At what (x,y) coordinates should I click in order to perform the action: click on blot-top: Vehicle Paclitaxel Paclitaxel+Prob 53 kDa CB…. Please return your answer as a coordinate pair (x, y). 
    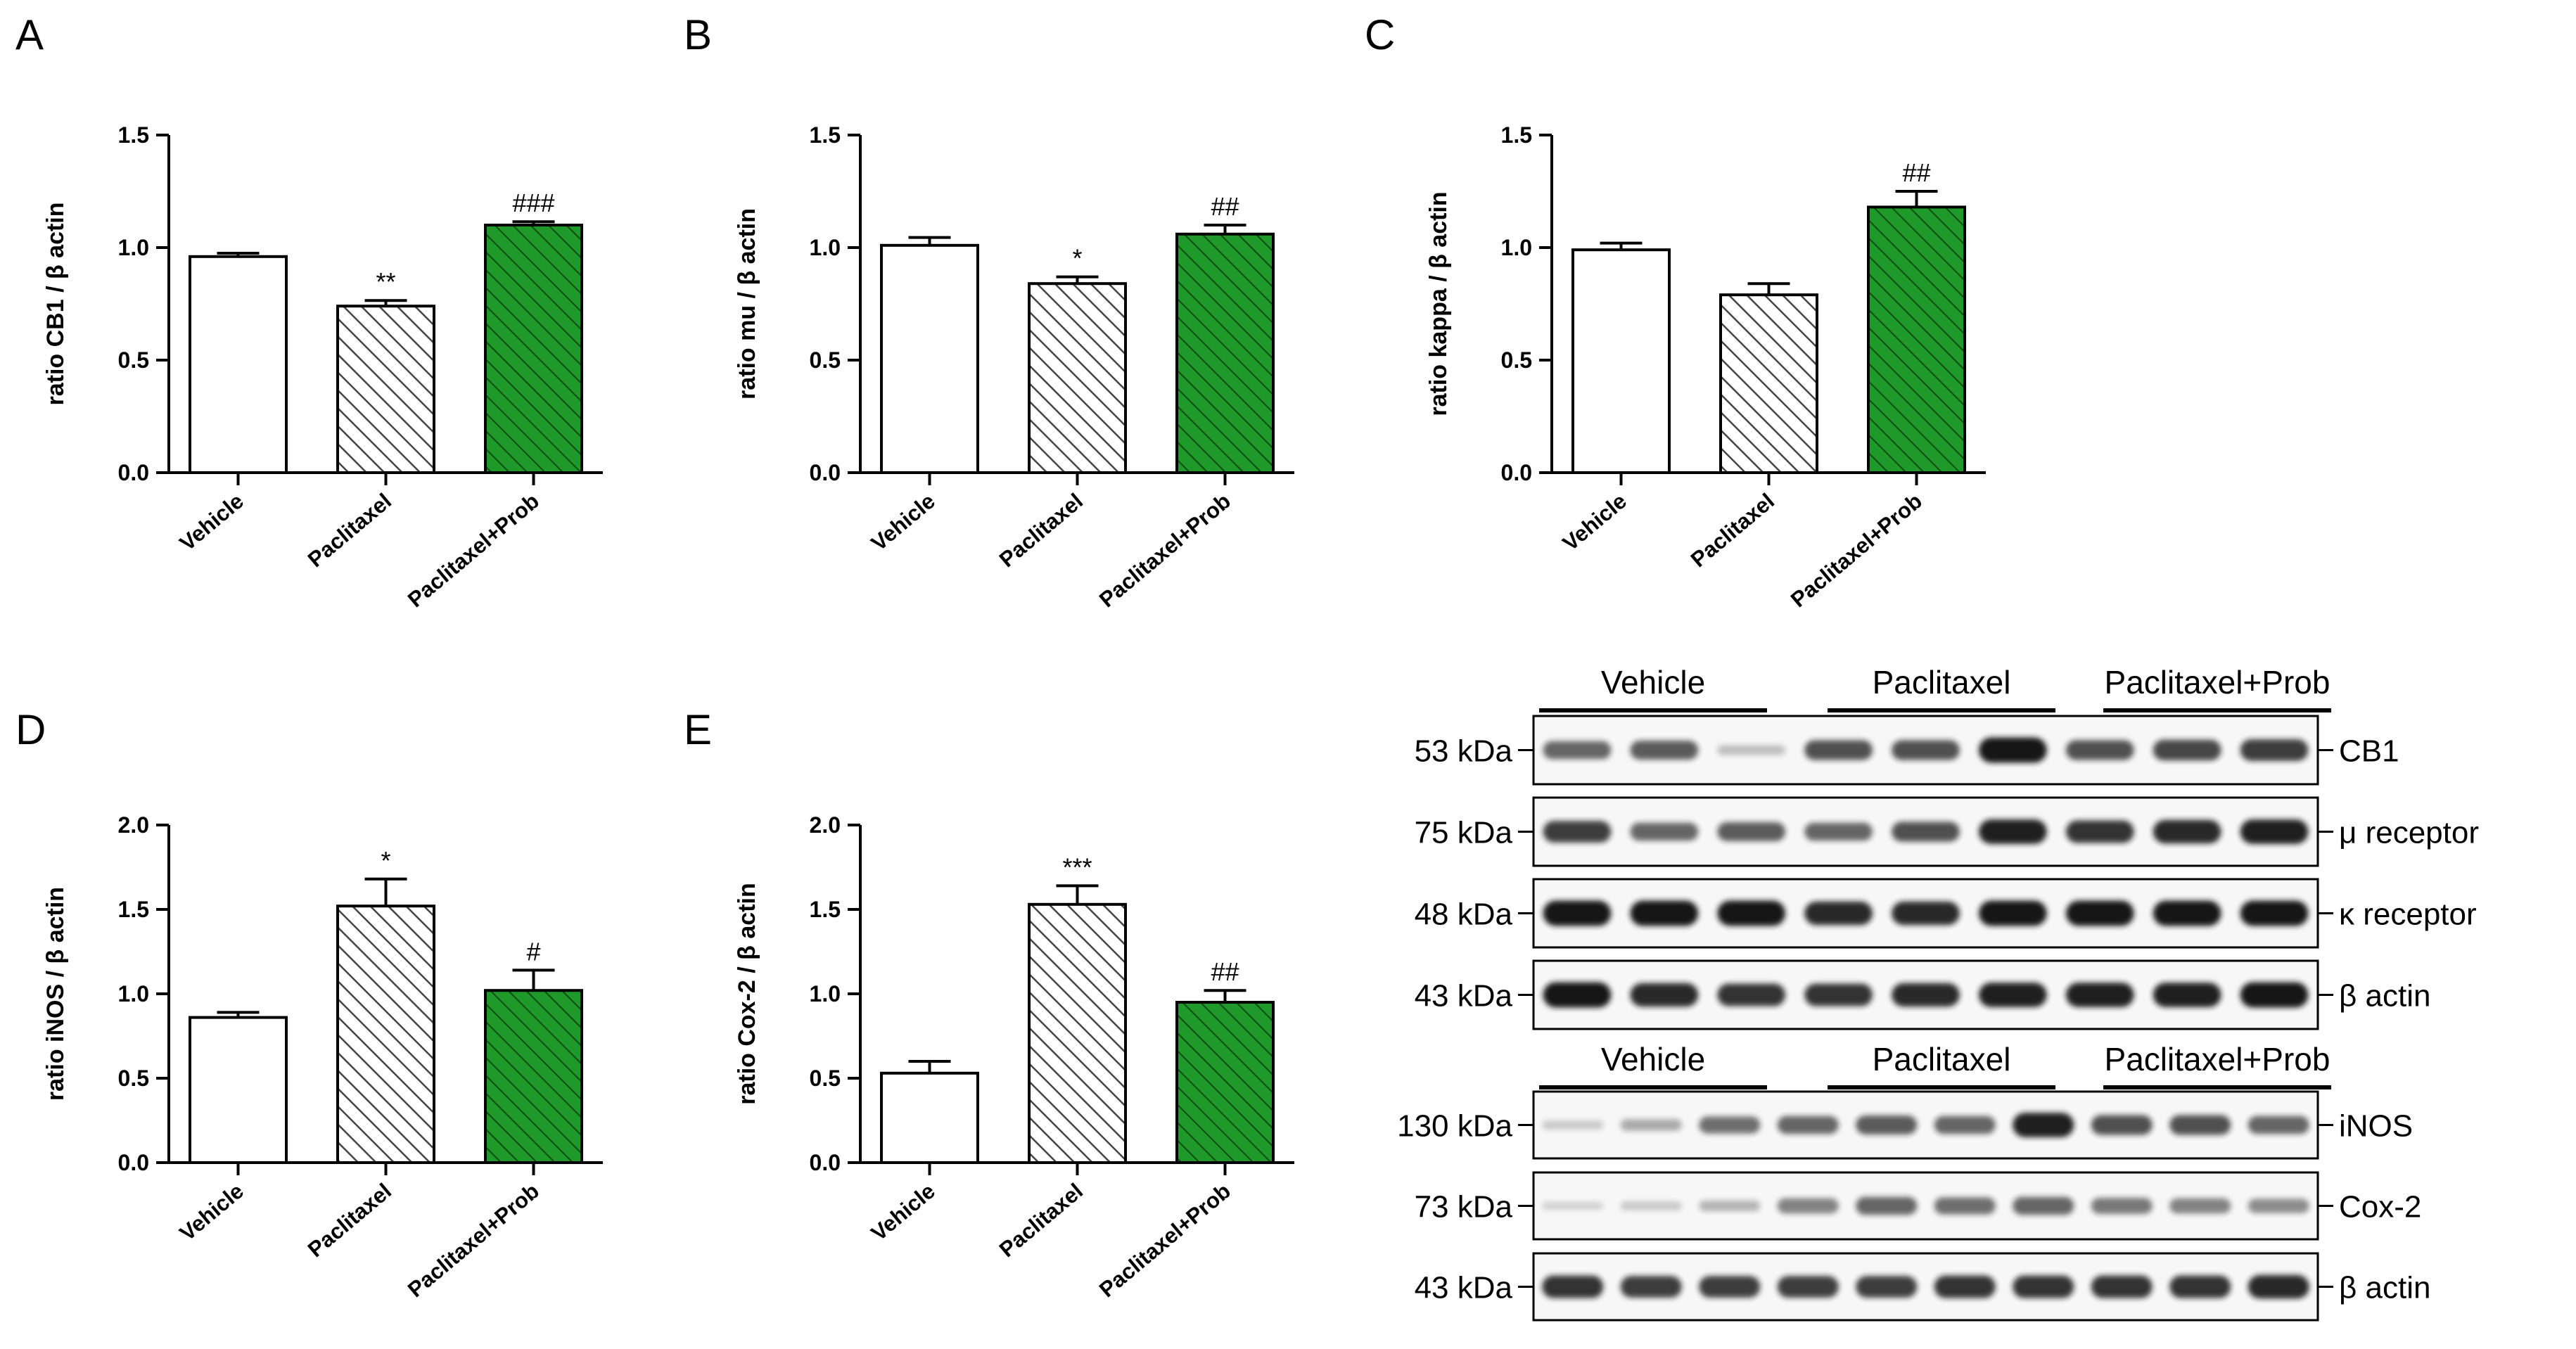
    Looking at the image, I should click on (1947, 847).